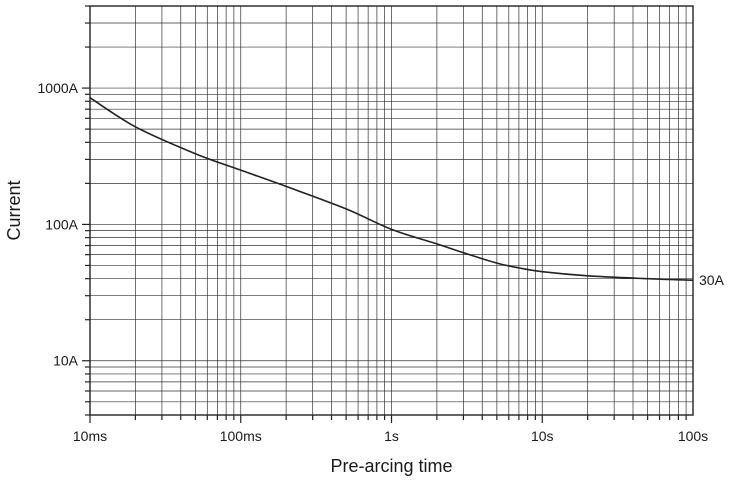  I want to click on x-tick-label: 100ms, so click(241, 436).